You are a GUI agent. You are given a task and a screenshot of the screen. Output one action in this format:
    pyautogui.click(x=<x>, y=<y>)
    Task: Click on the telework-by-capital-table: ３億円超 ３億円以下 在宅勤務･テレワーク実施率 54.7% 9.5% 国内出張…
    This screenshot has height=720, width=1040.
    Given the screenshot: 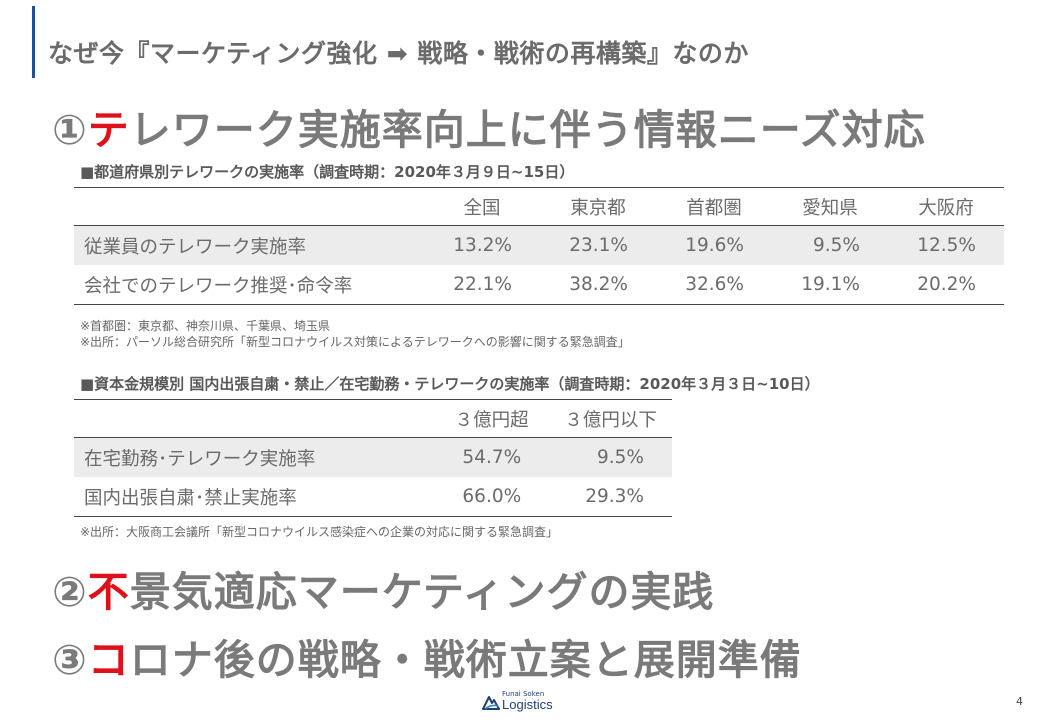 What is the action you would take?
    pyautogui.click(x=373, y=458)
    